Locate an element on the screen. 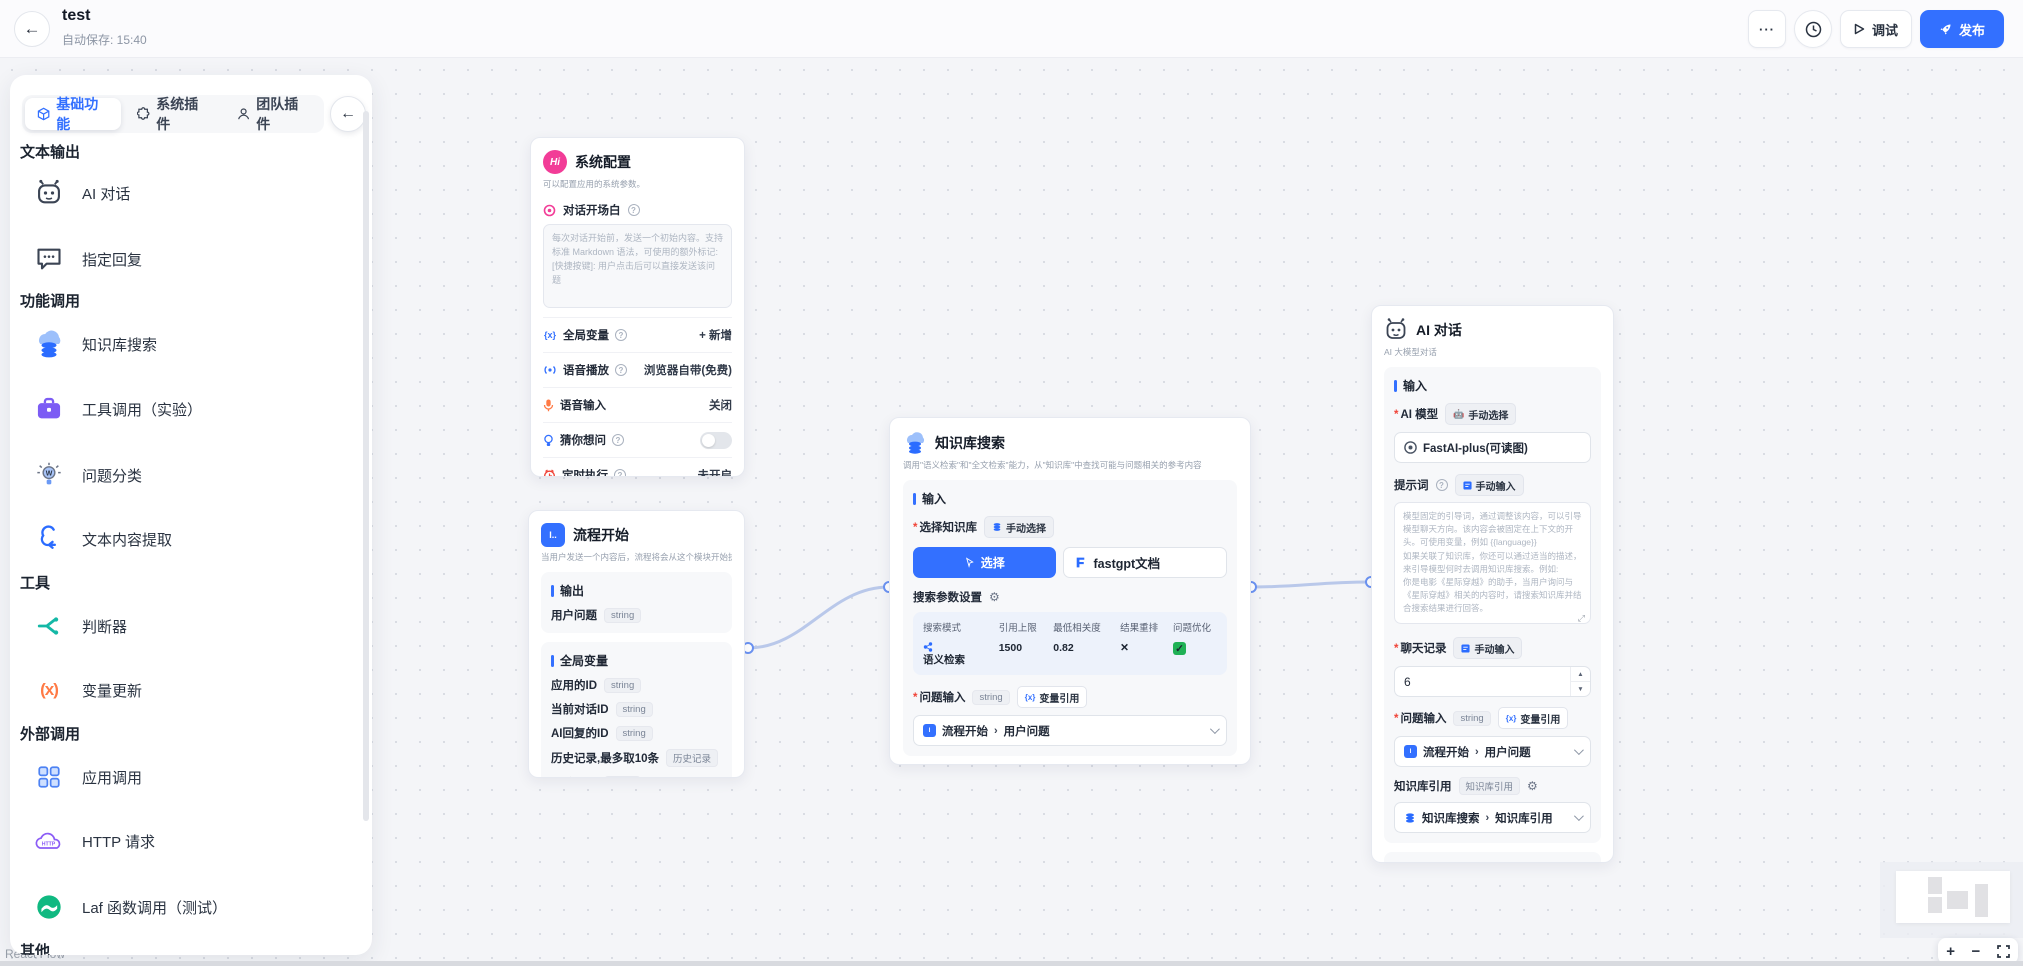 The height and width of the screenshot is (966, 2023). zoom-controls: + − is located at coordinates (1978, 951).